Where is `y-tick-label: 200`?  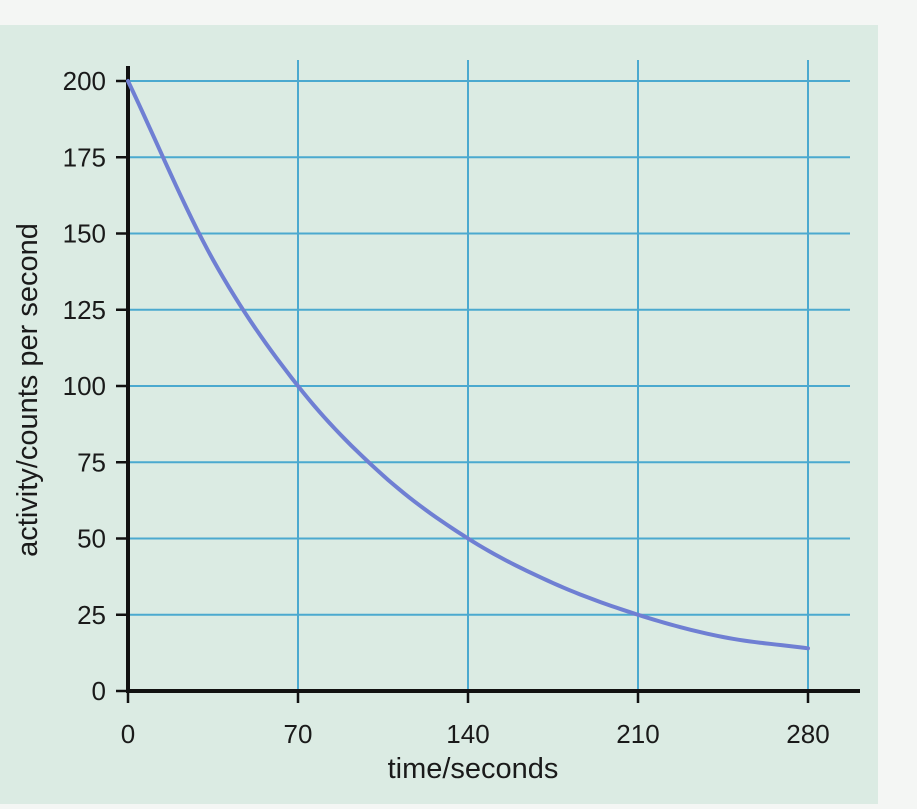 y-tick-label: 200 is located at coordinates (84, 81).